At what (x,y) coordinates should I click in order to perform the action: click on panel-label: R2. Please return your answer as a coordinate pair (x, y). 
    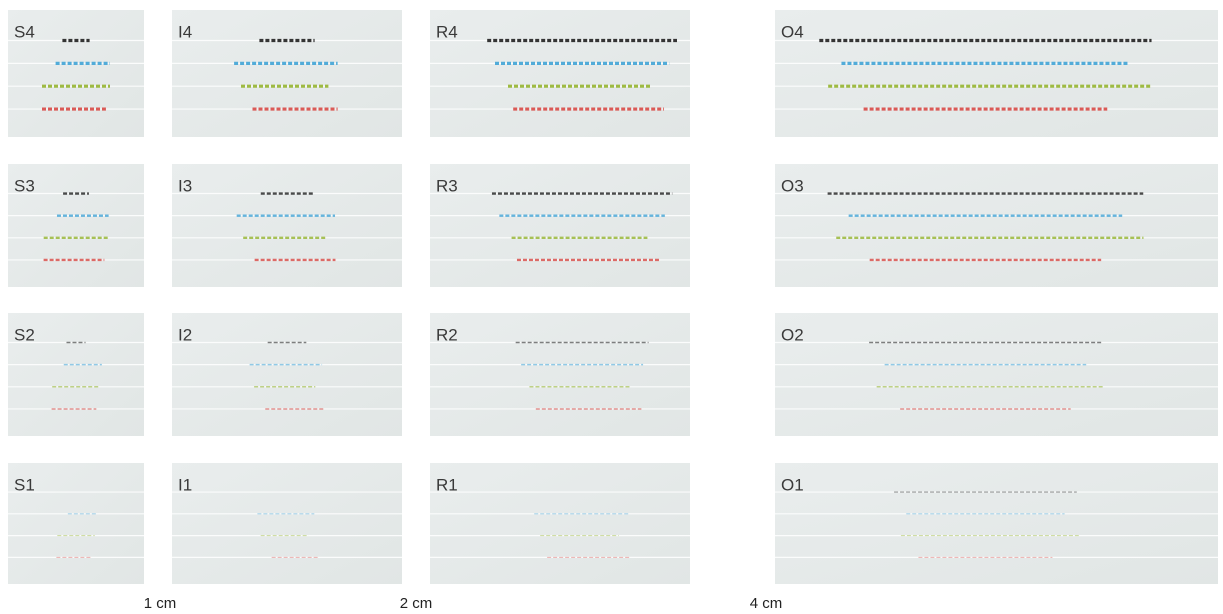
    Looking at the image, I should click on (447, 334).